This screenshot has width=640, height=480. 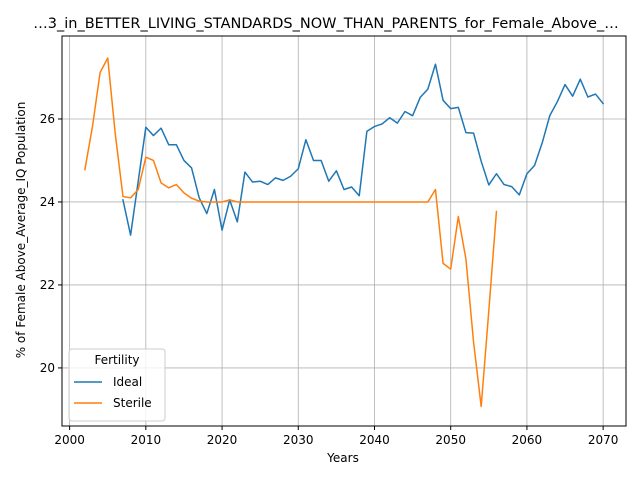 What do you see at coordinates (450, 440) in the screenshot?
I see `x-tick-label: 2050` at bounding box center [450, 440].